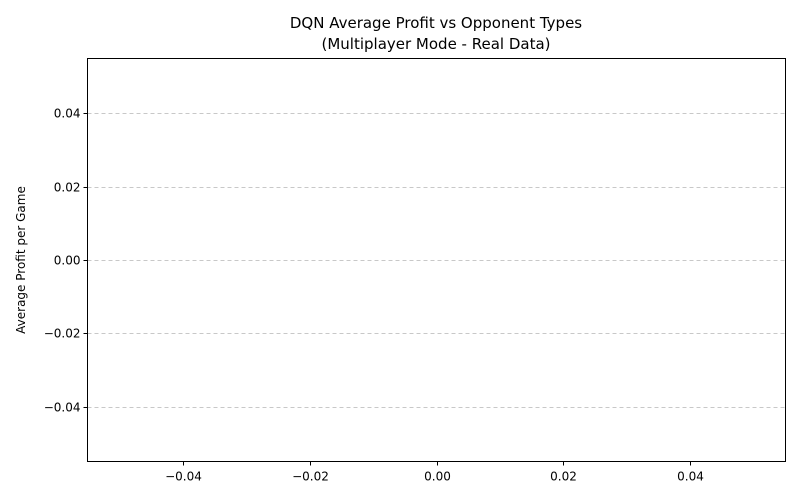 The width and height of the screenshot is (800, 500). Describe the element at coordinates (563, 477) in the screenshot. I see `x-tick-label: 0.02` at that location.